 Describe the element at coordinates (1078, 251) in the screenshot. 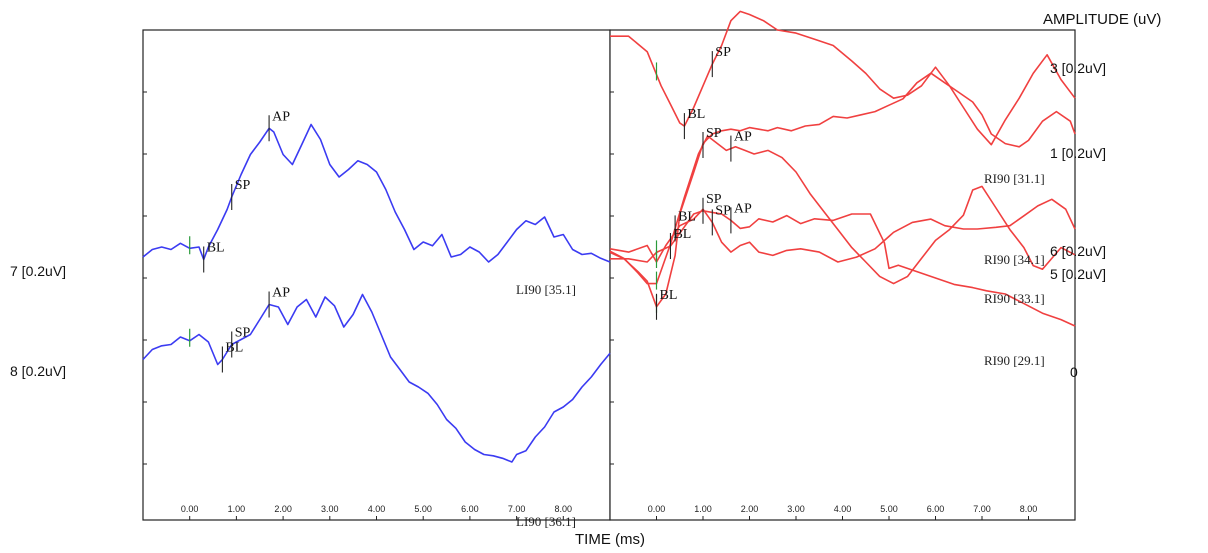

I see `right-label-6: 6 [0.2uV]` at that location.